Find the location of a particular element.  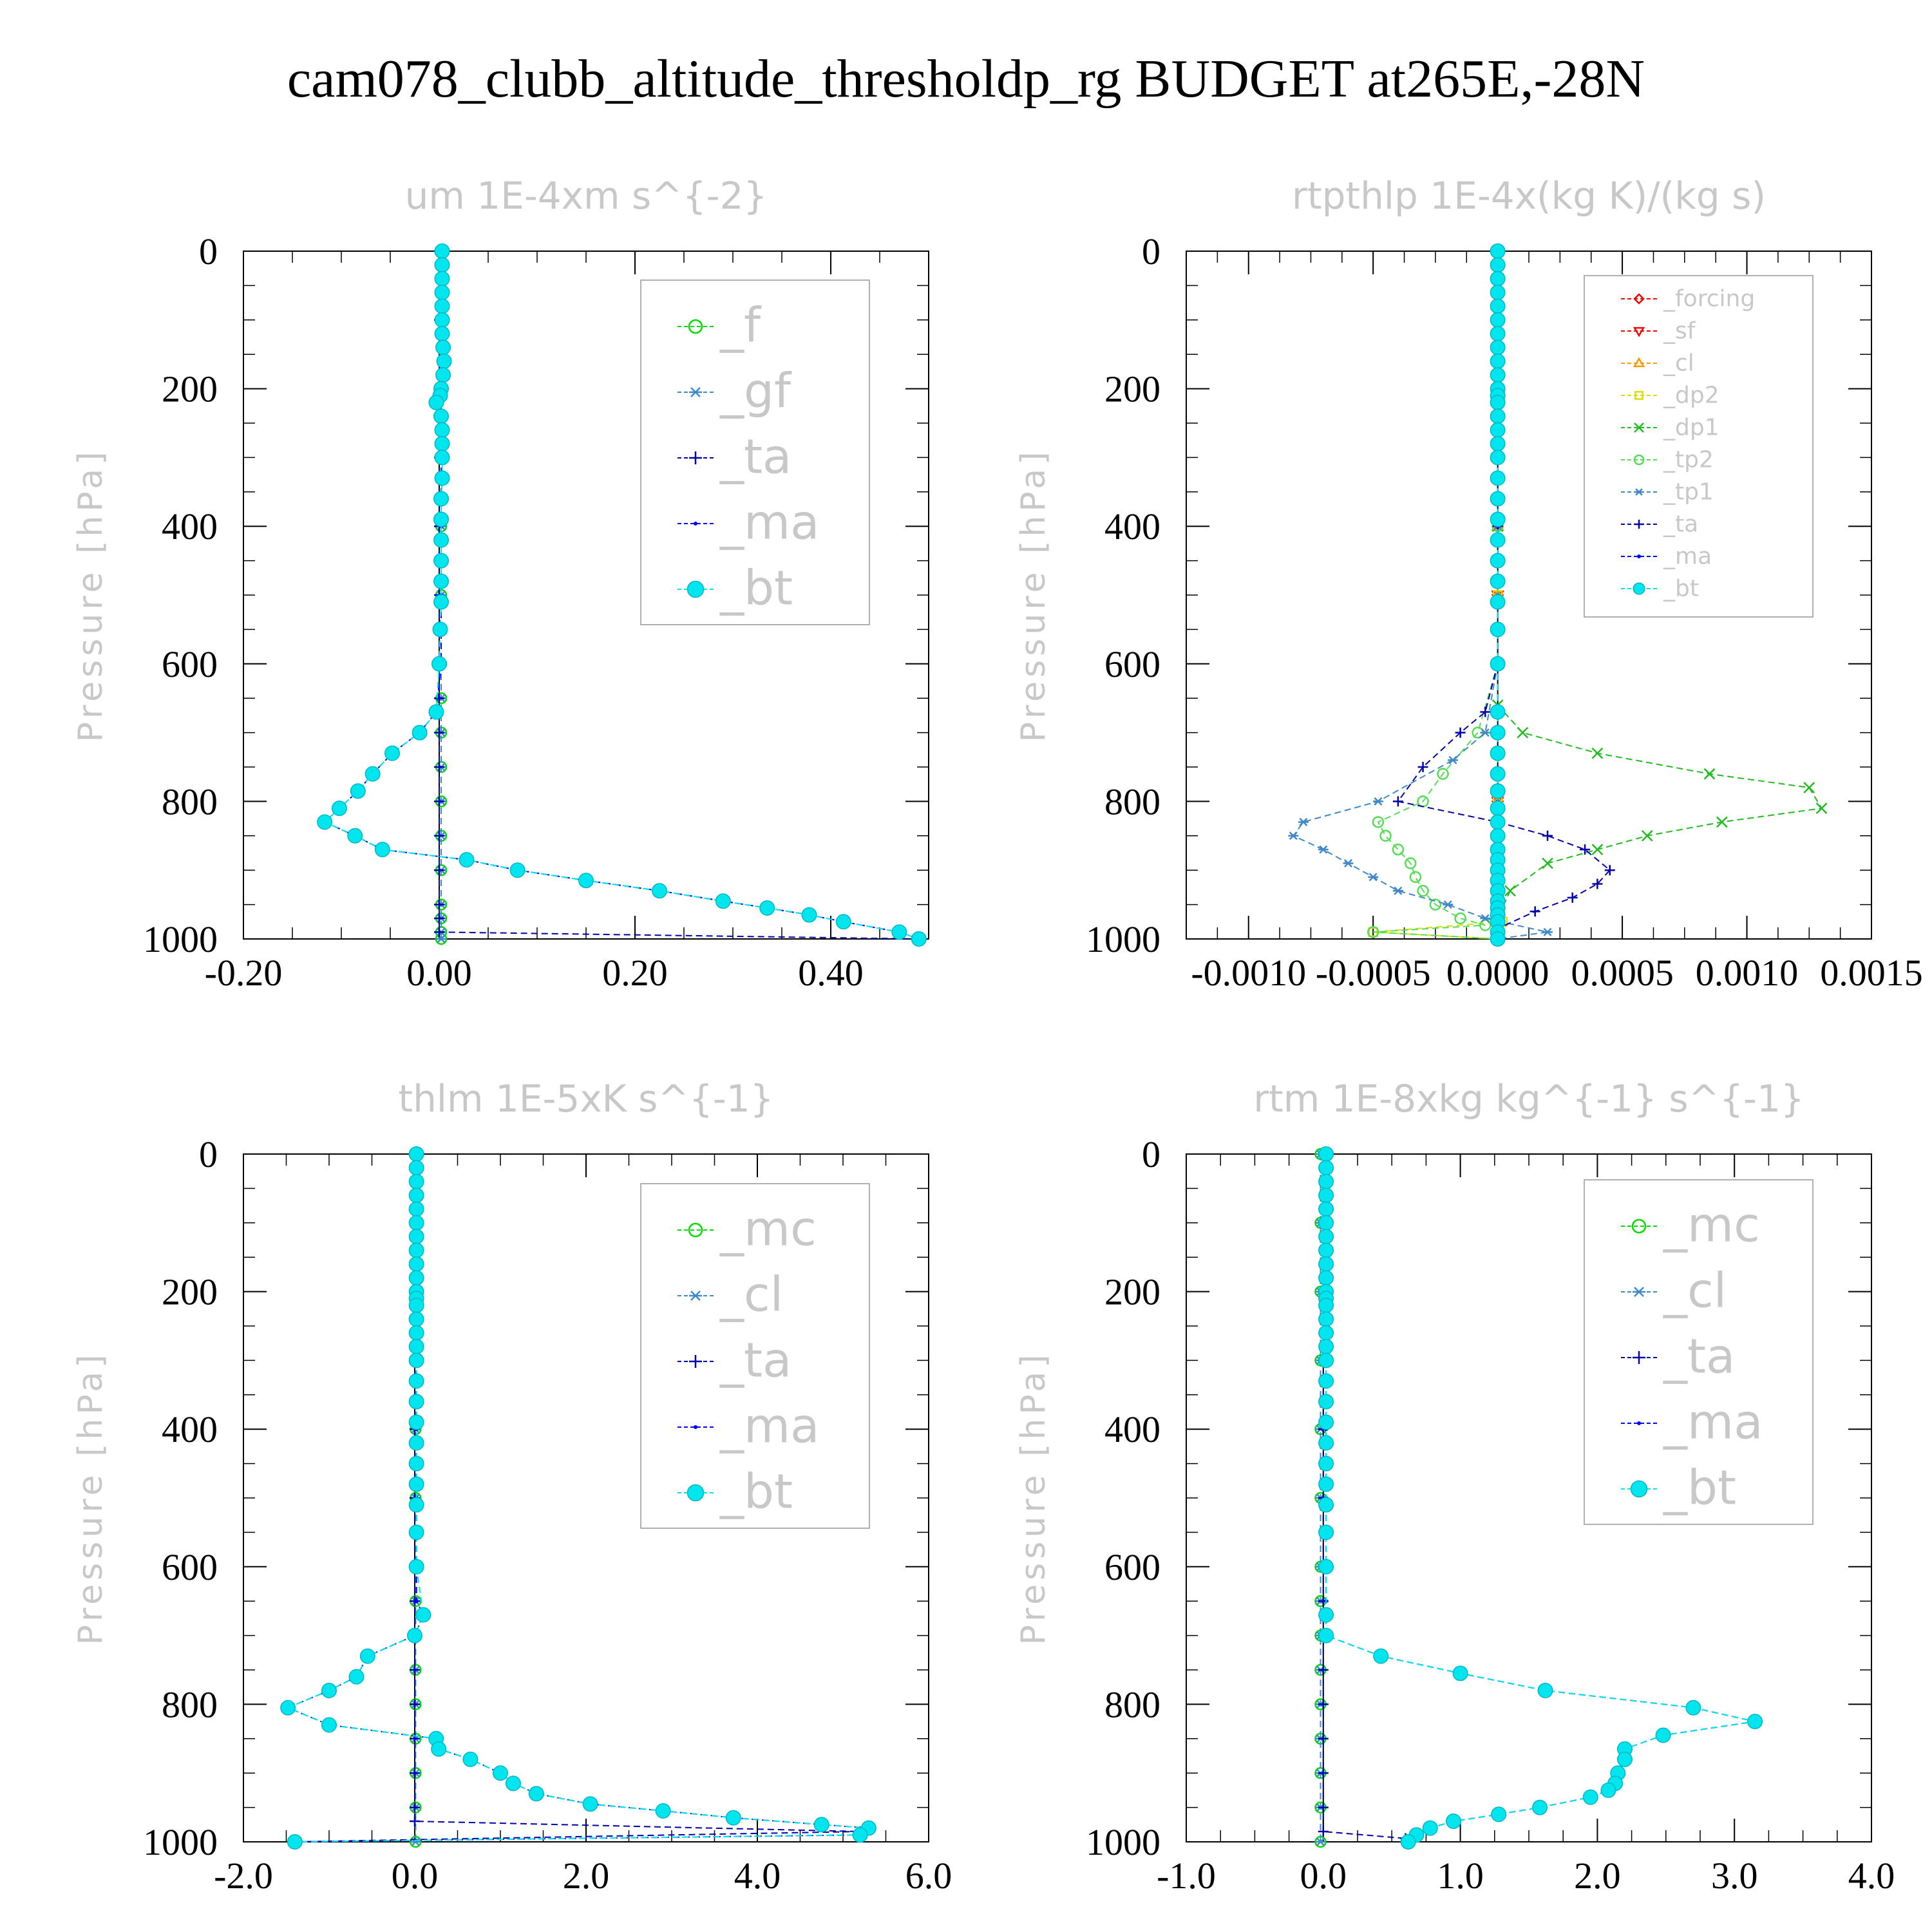

x-tick-label: -0.0005 is located at coordinates (1374, 973).